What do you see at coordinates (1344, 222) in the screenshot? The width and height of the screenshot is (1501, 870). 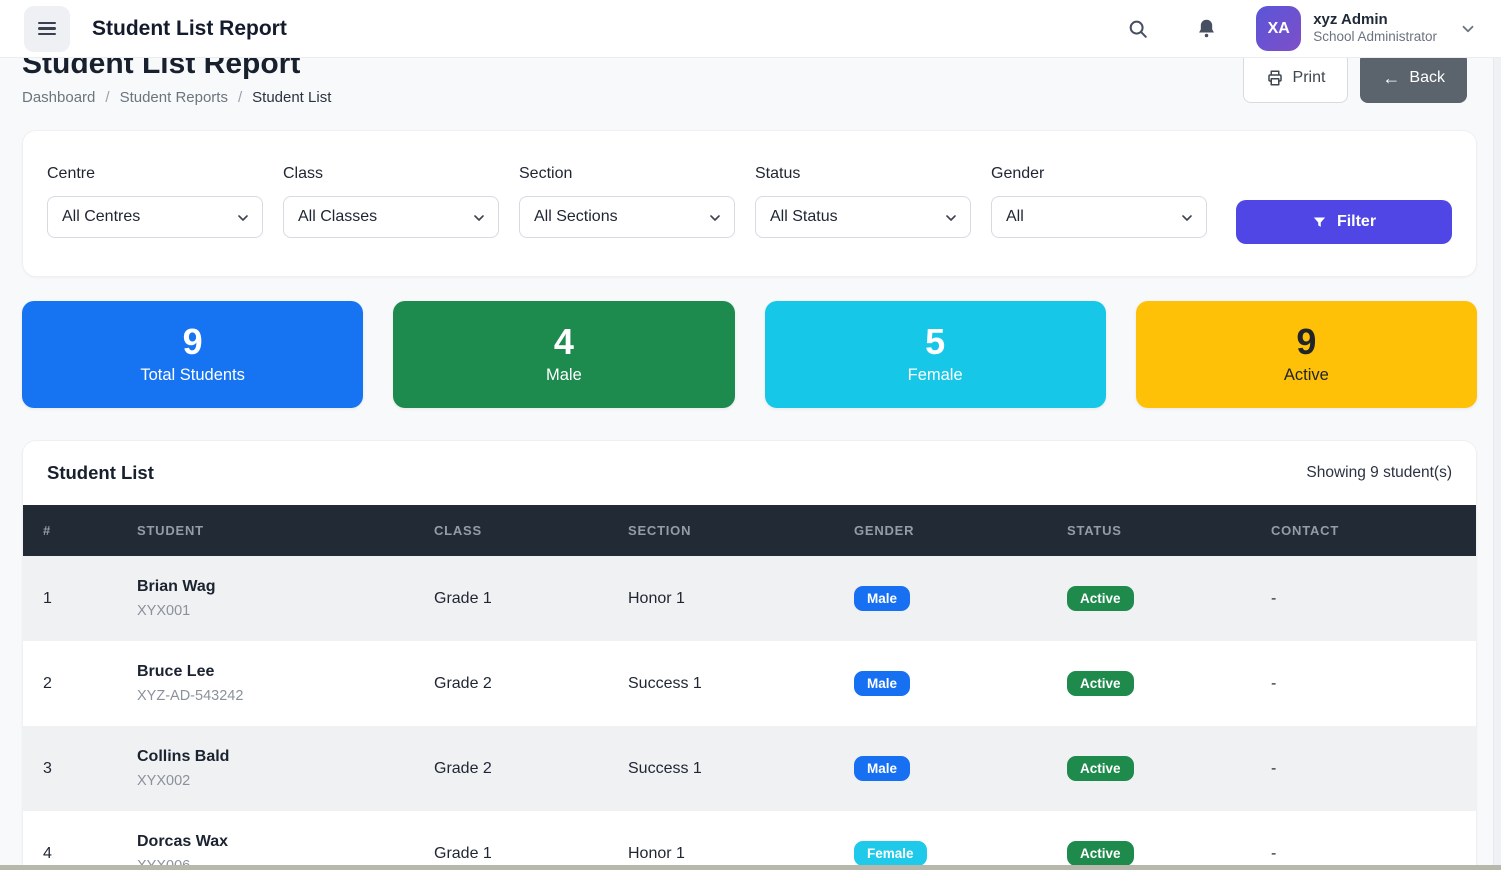 I see `filter-button: Filter` at bounding box center [1344, 222].